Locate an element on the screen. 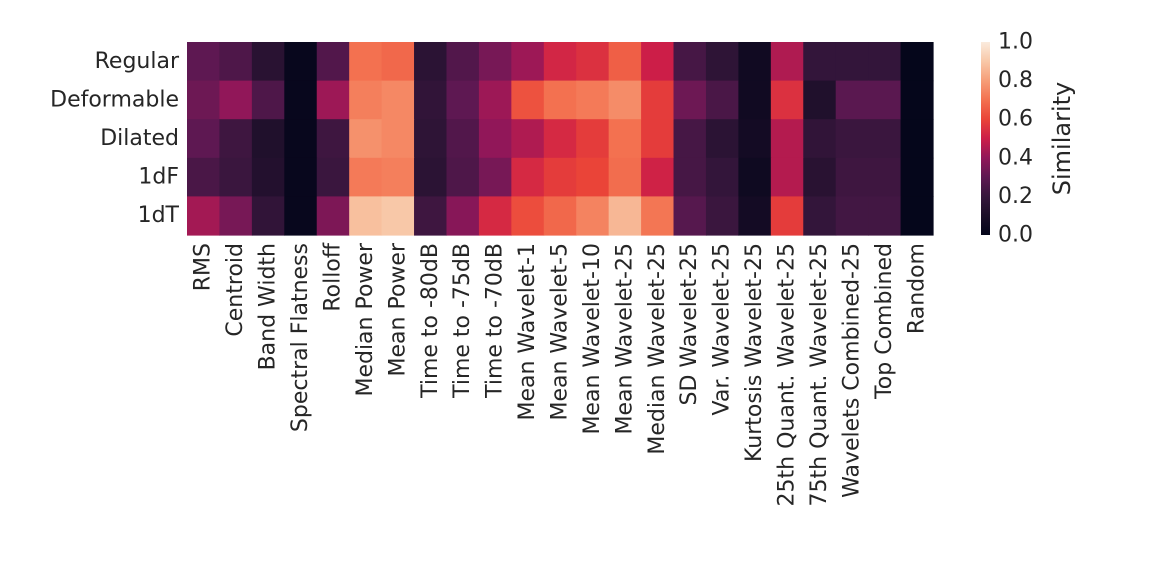 The width and height of the screenshot is (1152, 576). colorbar-tick-1-0: 1.0 is located at coordinates (1015, 42).